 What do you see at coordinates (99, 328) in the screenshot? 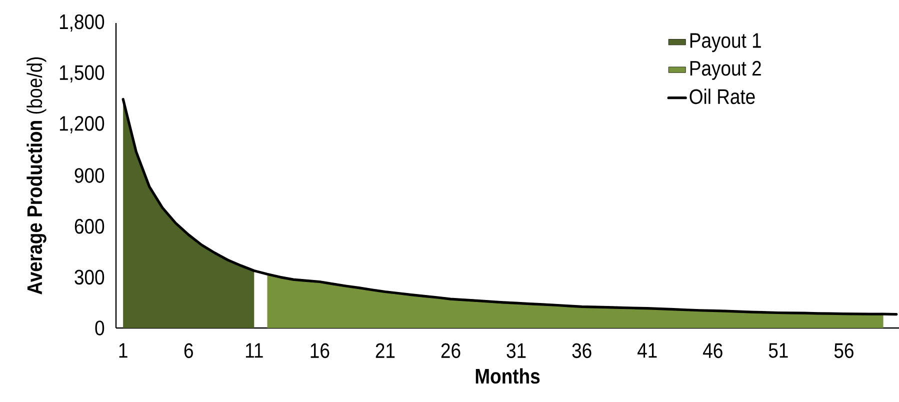
I see `y-tick-label: 0` at bounding box center [99, 328].